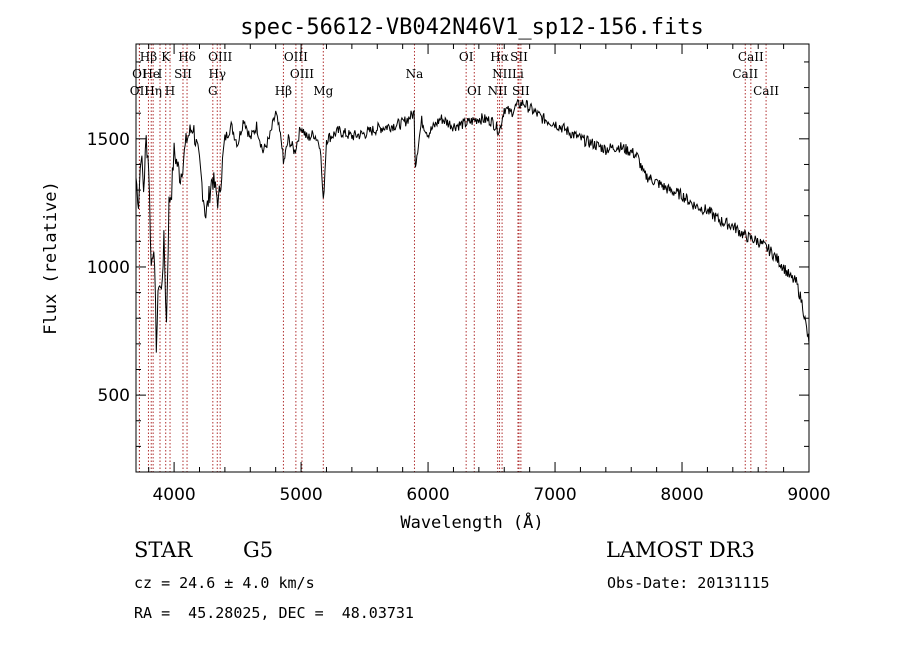 The width and height of the screenshot is (900, 649). What do you see at coordinates (140, 91) in the screenshot?
I see `marker-label-19: OII` at bounding box center [140, 91].